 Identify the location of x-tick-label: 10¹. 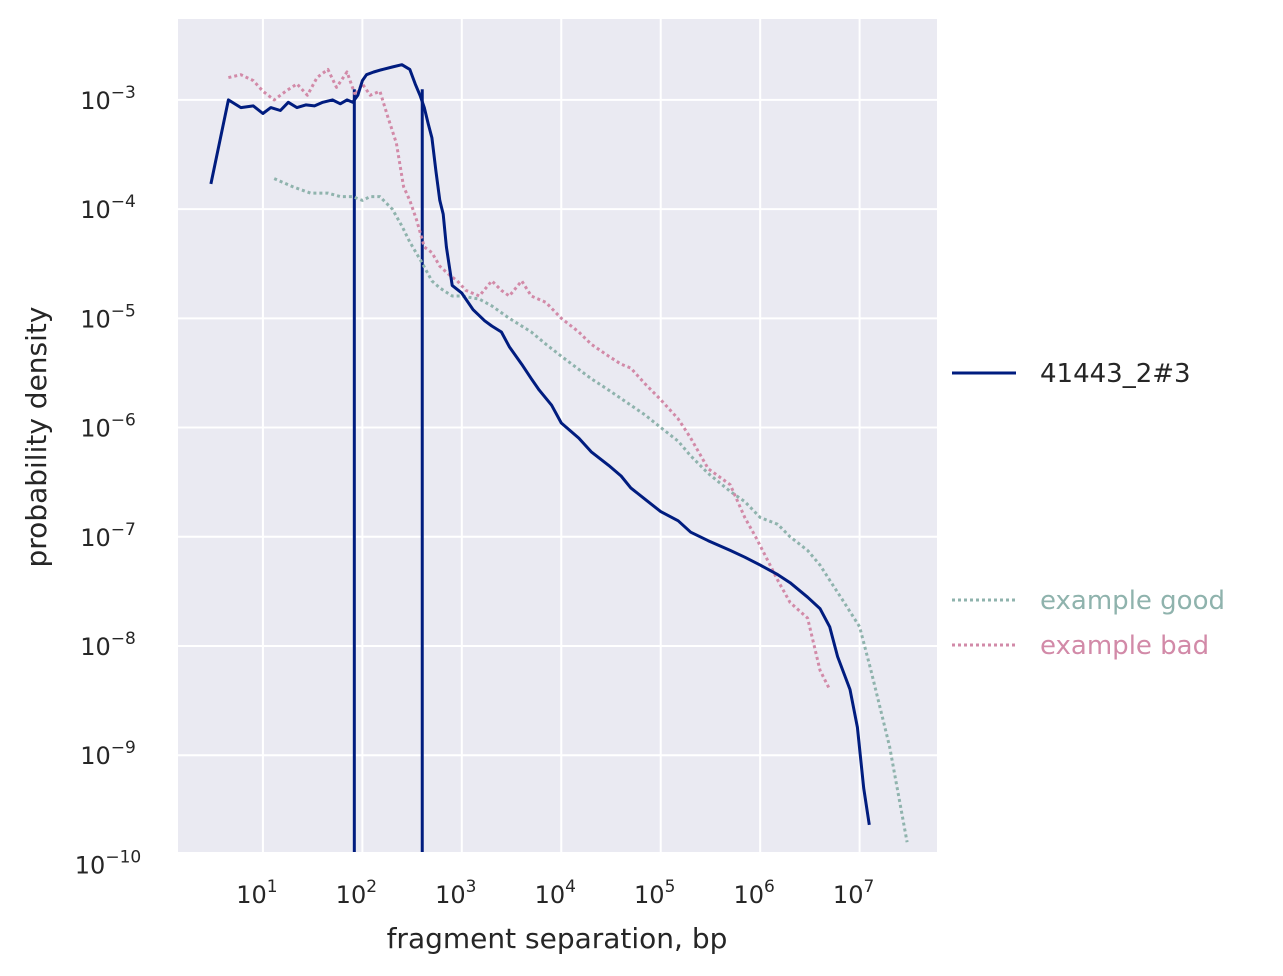
(256, 893).